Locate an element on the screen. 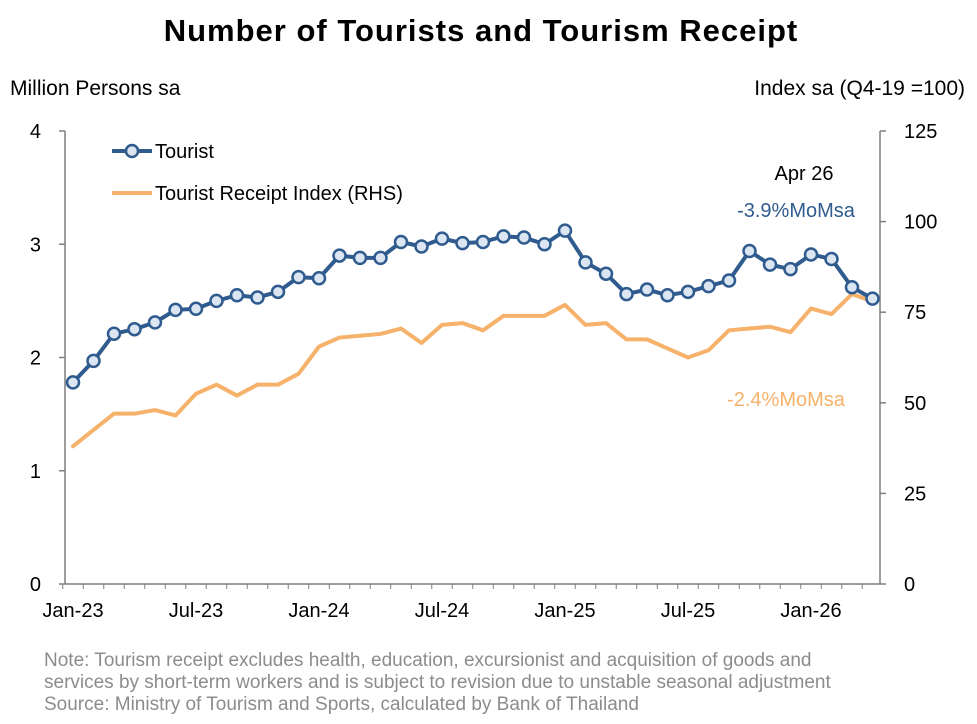  right-axis-unit-label: Index sa (Q4-19 =100) is located at coordinates (859, 88).